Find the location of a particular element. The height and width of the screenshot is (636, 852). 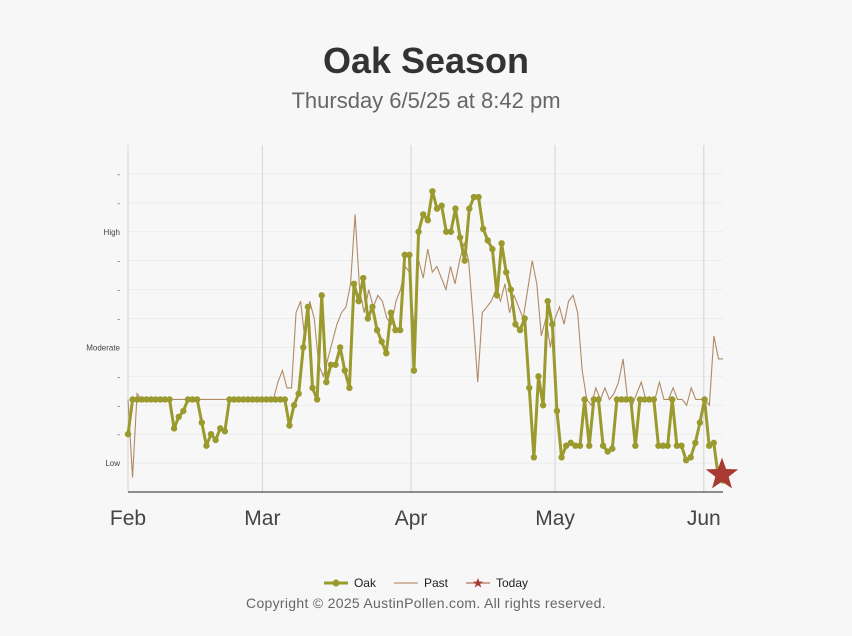

legend-label-today: Today is located at coordinates (512, 583).